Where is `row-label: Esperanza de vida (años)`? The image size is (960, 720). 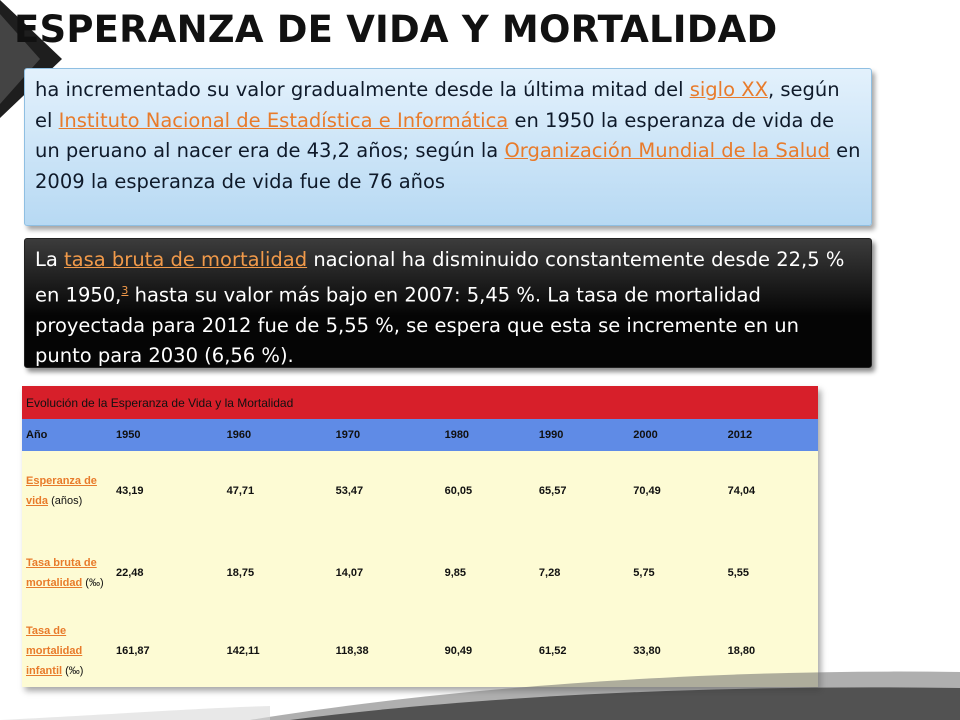
row-label: Esperanza de vida (años) is located at coordinates (67, 491).